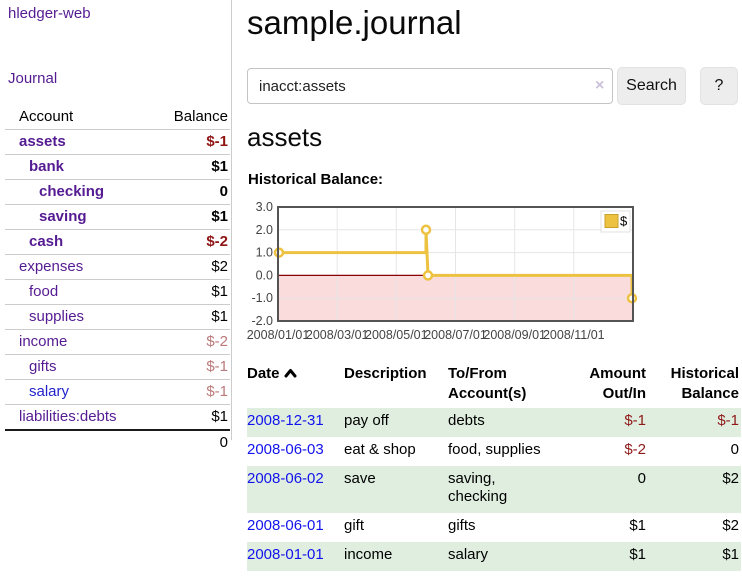 Image resolution: width=742 pixels, height=582 pixels. What do you see at coordinates (611, 221) in the screenshot?
I see `legend-swatch` at bounding box center [611, 221].